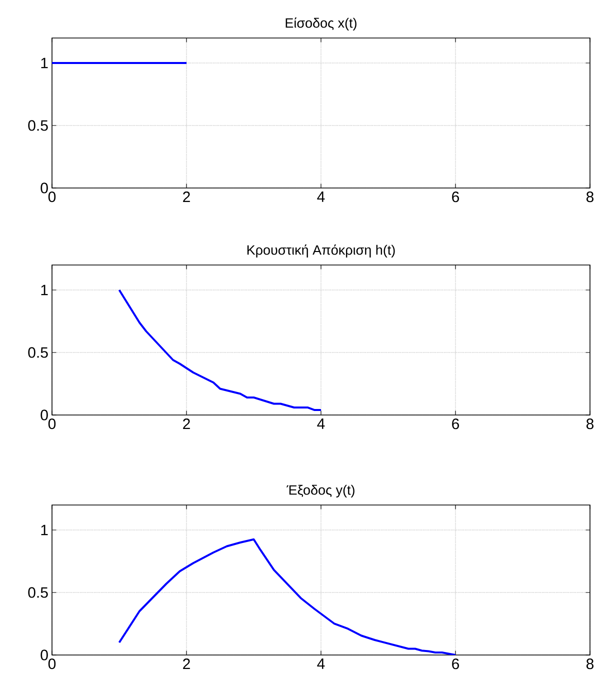 This screenshot has width=602, height=675. I want to click on chart-title: Είσοδος x(t), so click(321, 23).